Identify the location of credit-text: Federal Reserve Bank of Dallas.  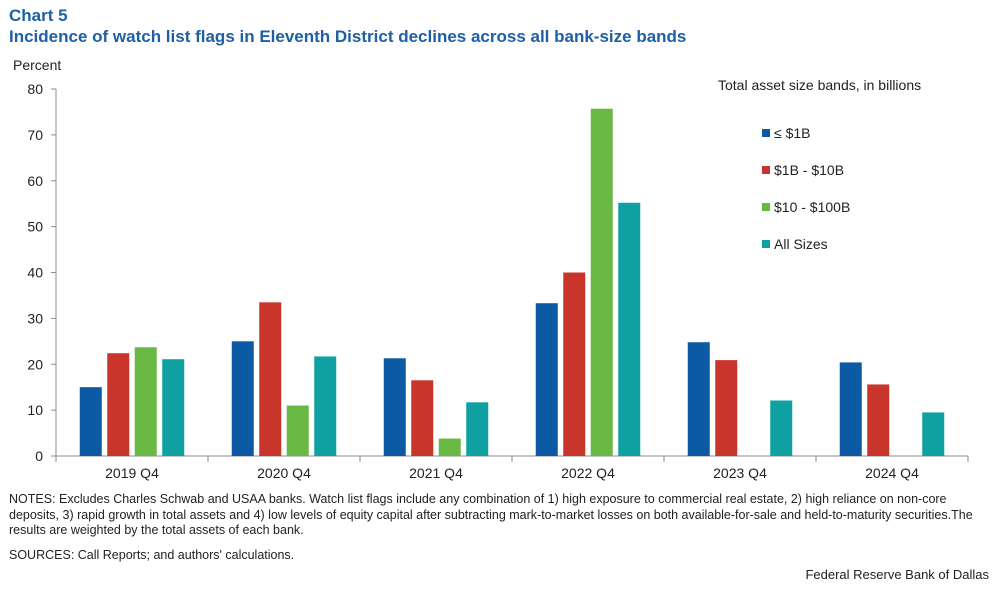
(897, 574).